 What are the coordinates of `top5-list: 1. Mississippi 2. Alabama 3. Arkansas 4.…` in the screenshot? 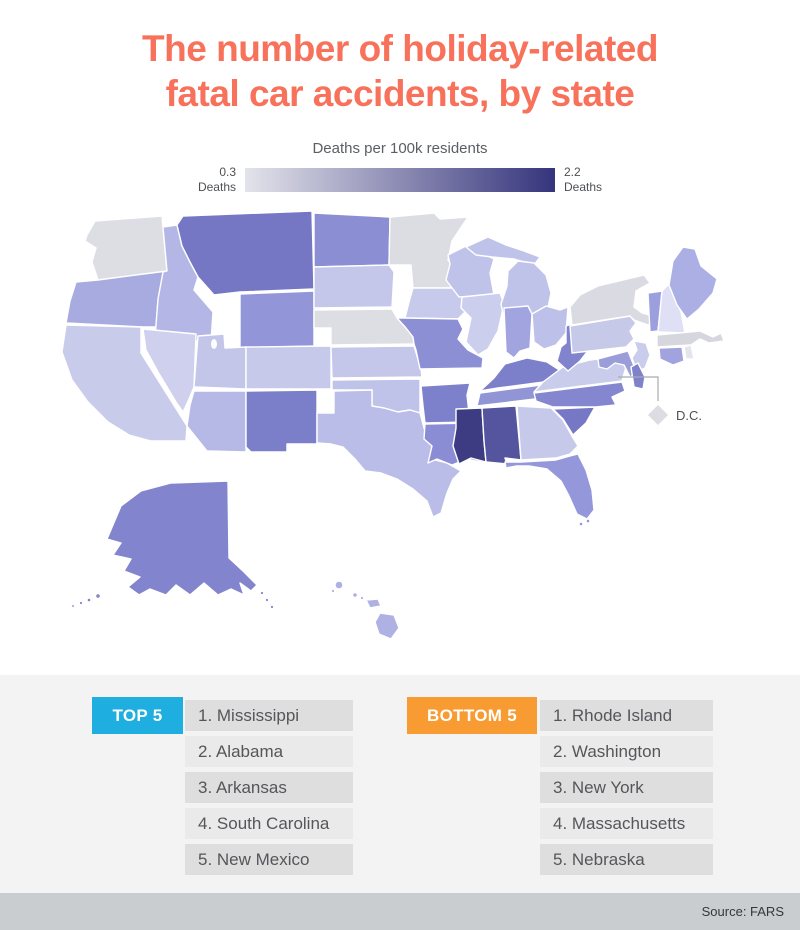 It's located at (269, 790).